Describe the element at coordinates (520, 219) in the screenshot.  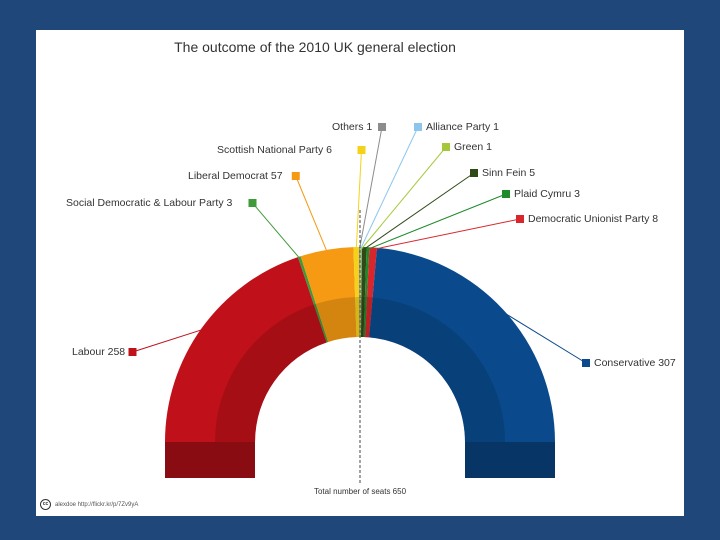
I see `legend-swatch-democratic-unionist-party` at that location.